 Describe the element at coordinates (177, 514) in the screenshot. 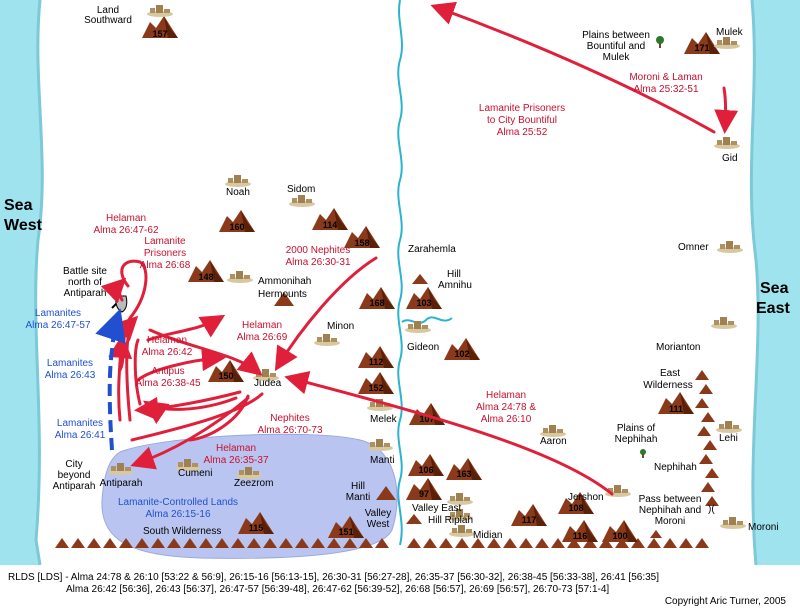

I see `region-label-2: Alma 26:15-16` at that location.